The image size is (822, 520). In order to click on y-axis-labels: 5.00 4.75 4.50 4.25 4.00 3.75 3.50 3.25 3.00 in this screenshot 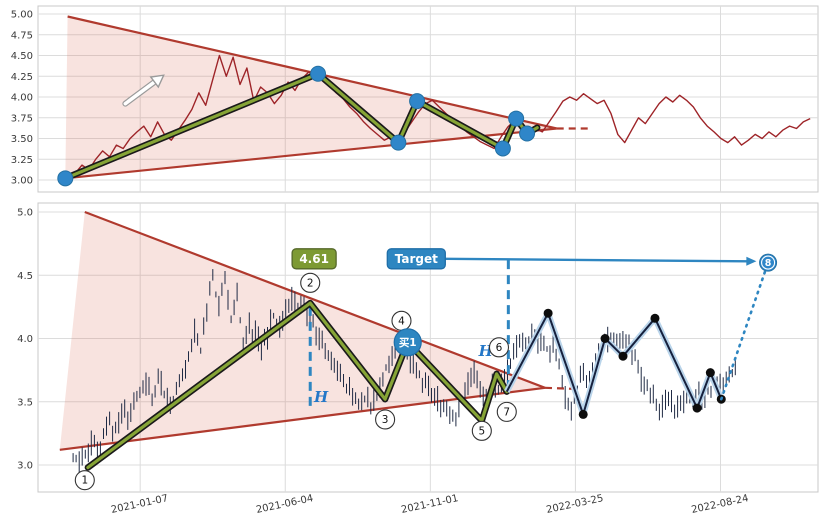, I will do `click(22, 98)`.